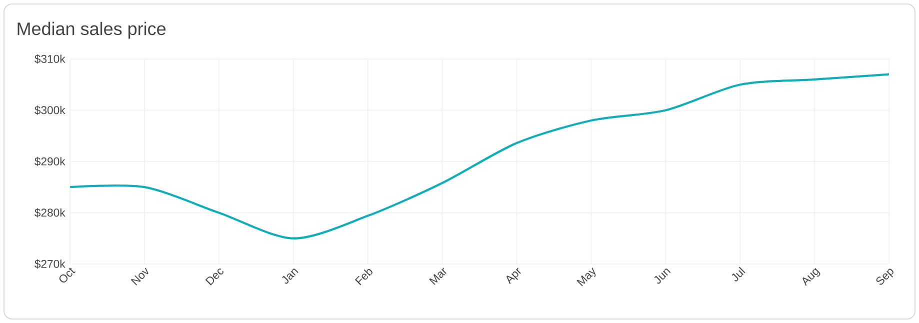 This screenshot has height=323, width=919. What do you see at coordinates (50, 213) in the screenshot?
I see `y-tick-label: $280k` at bounding box center [50, 213].